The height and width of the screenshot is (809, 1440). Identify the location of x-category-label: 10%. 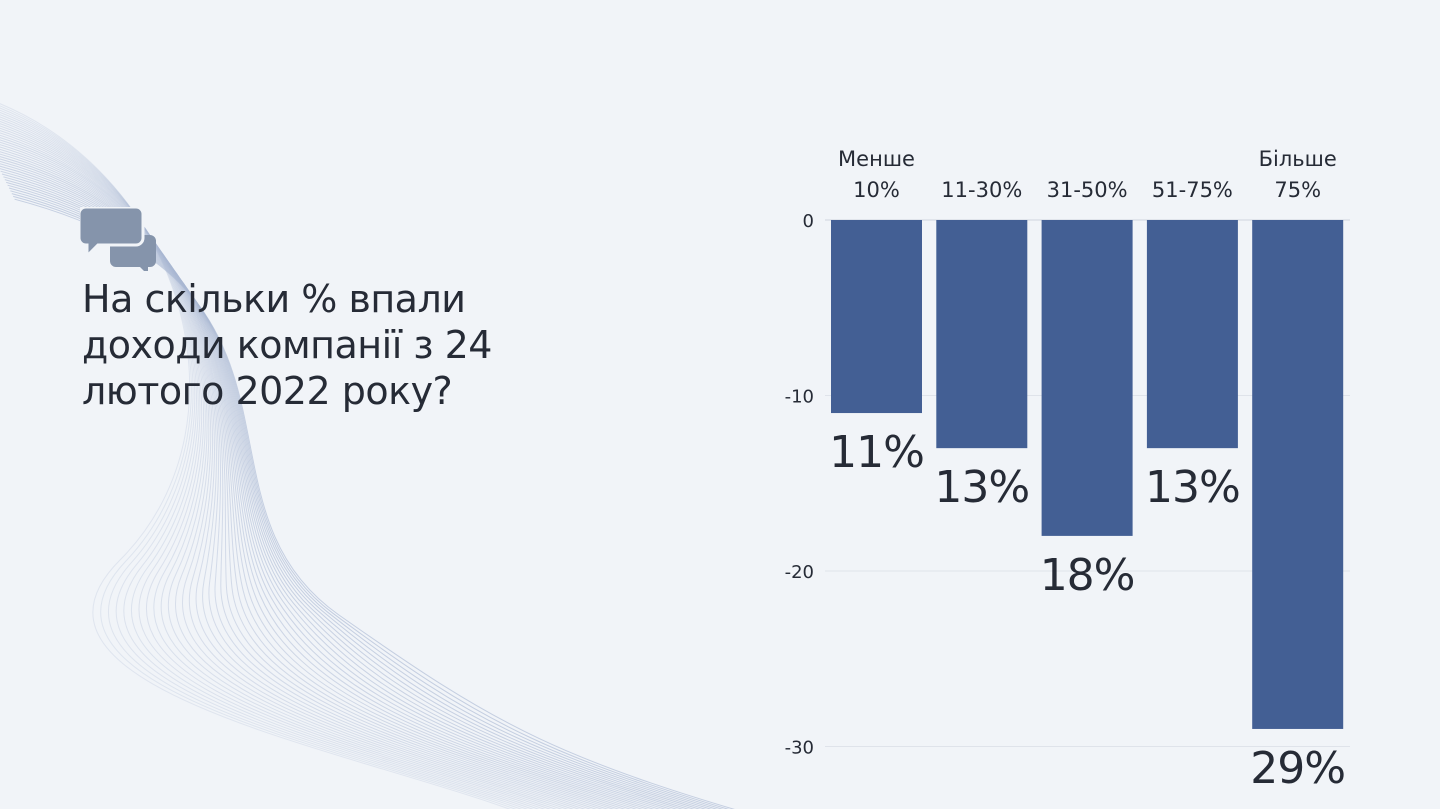
(876, 190).